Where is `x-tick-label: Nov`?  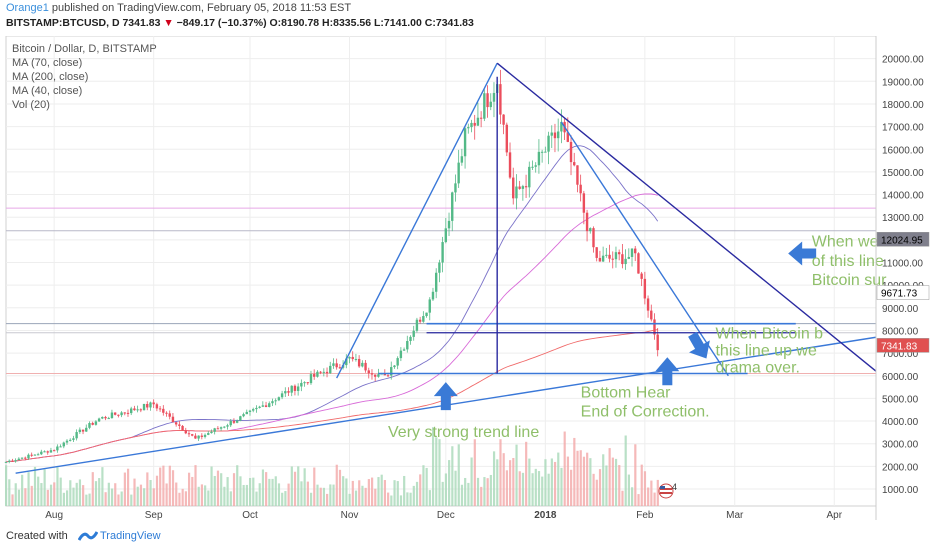
x-tick-label: Nov is located at coordinates (350, 515).